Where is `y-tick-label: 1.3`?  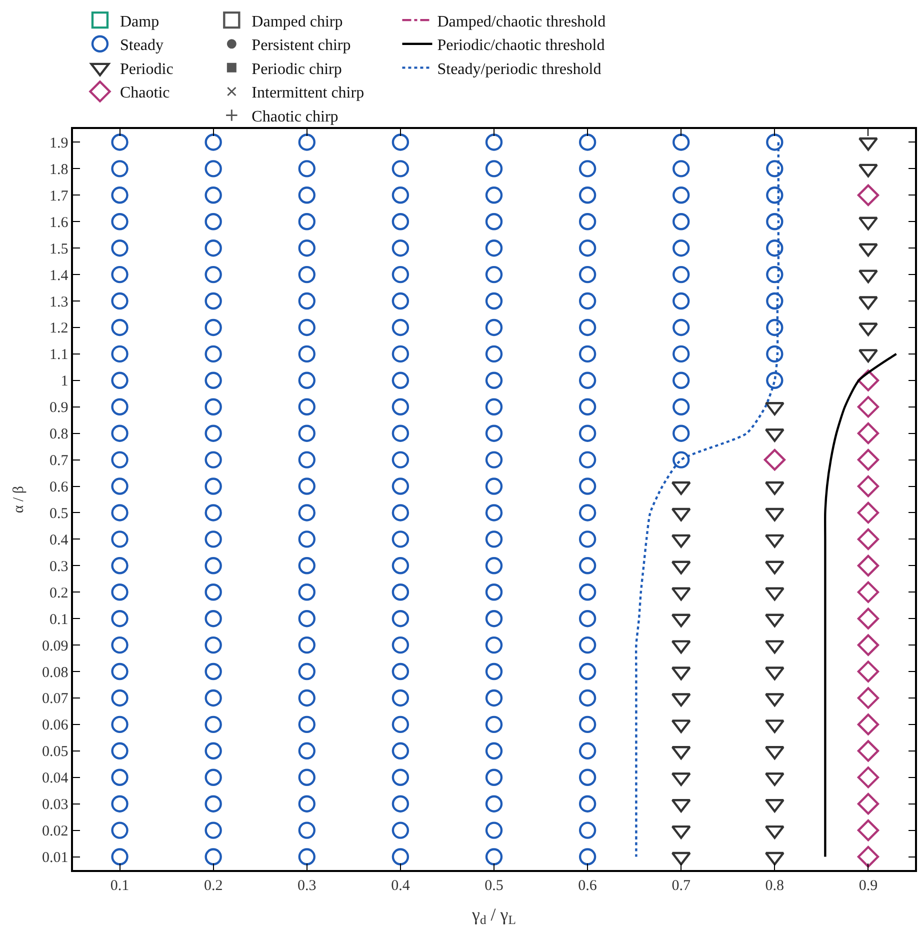
y-tick-label: 1.3 is located at coordinates (59, 302).